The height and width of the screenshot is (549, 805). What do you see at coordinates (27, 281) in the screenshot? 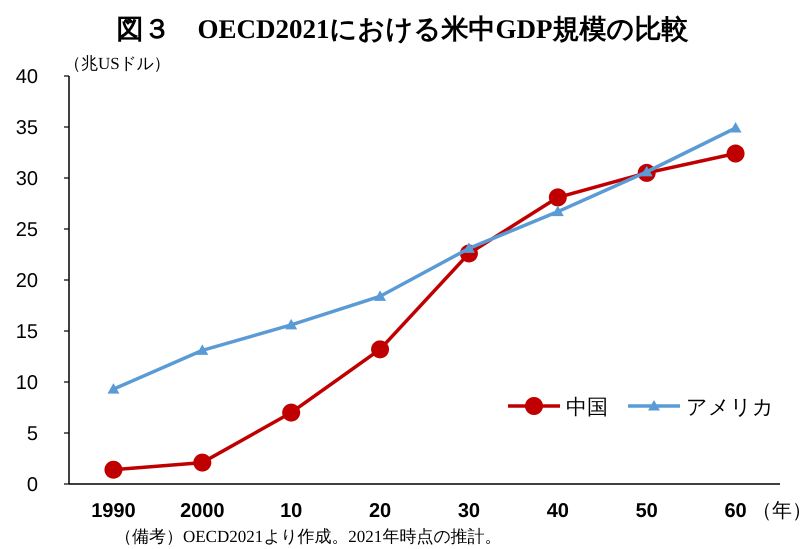
I see `y-tick-label: 20` at bounding box center [27, 281].